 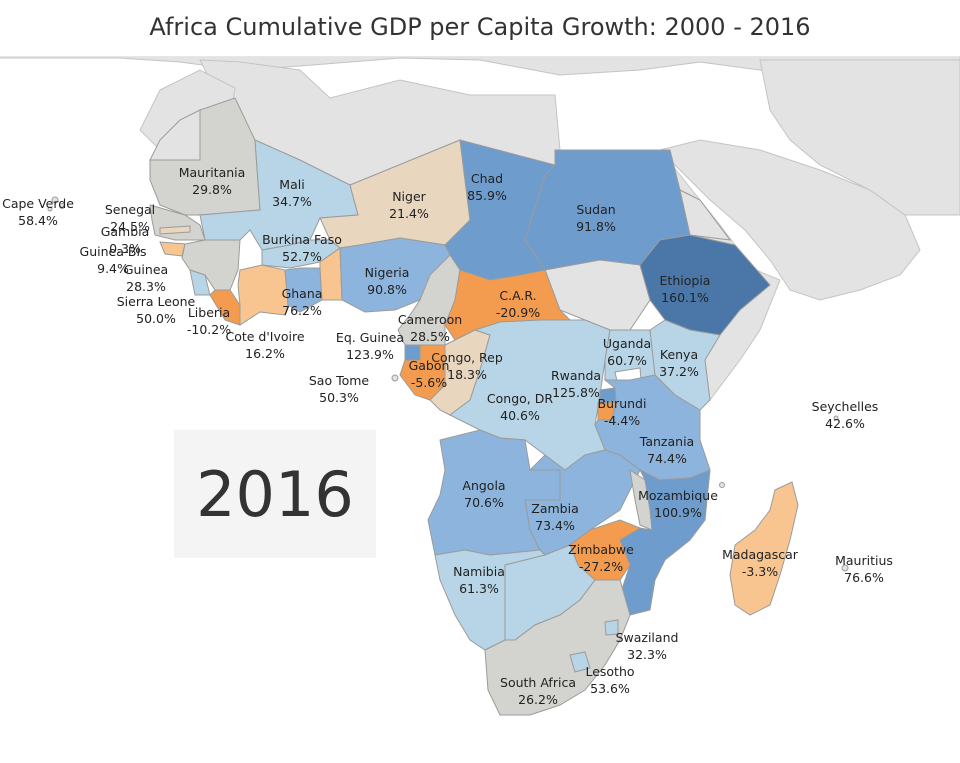 What do you see at coordinates (580, 662) in the screenshot?
I see `country-lesotho` at bounding box center [580, 662].